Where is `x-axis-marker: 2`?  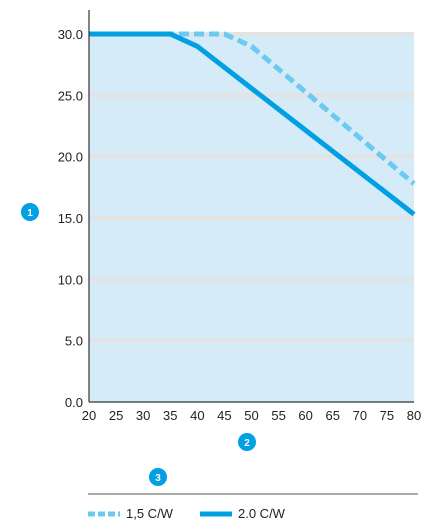 x-axis-marker: 2 is located at coordinates (247, 443).